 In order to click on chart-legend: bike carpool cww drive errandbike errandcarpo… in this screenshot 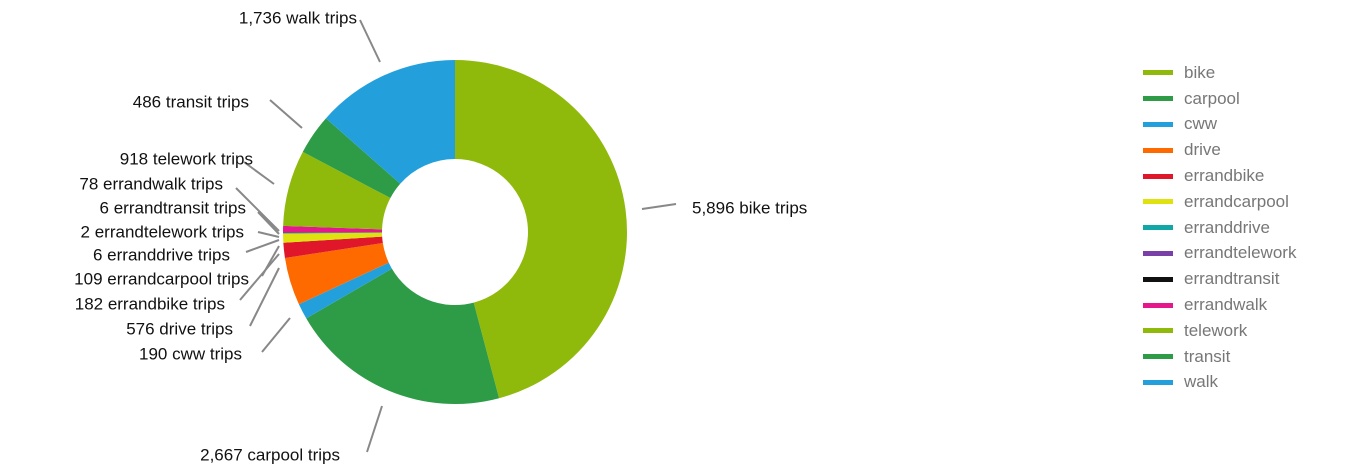, I will do `click(1219, 227)`.